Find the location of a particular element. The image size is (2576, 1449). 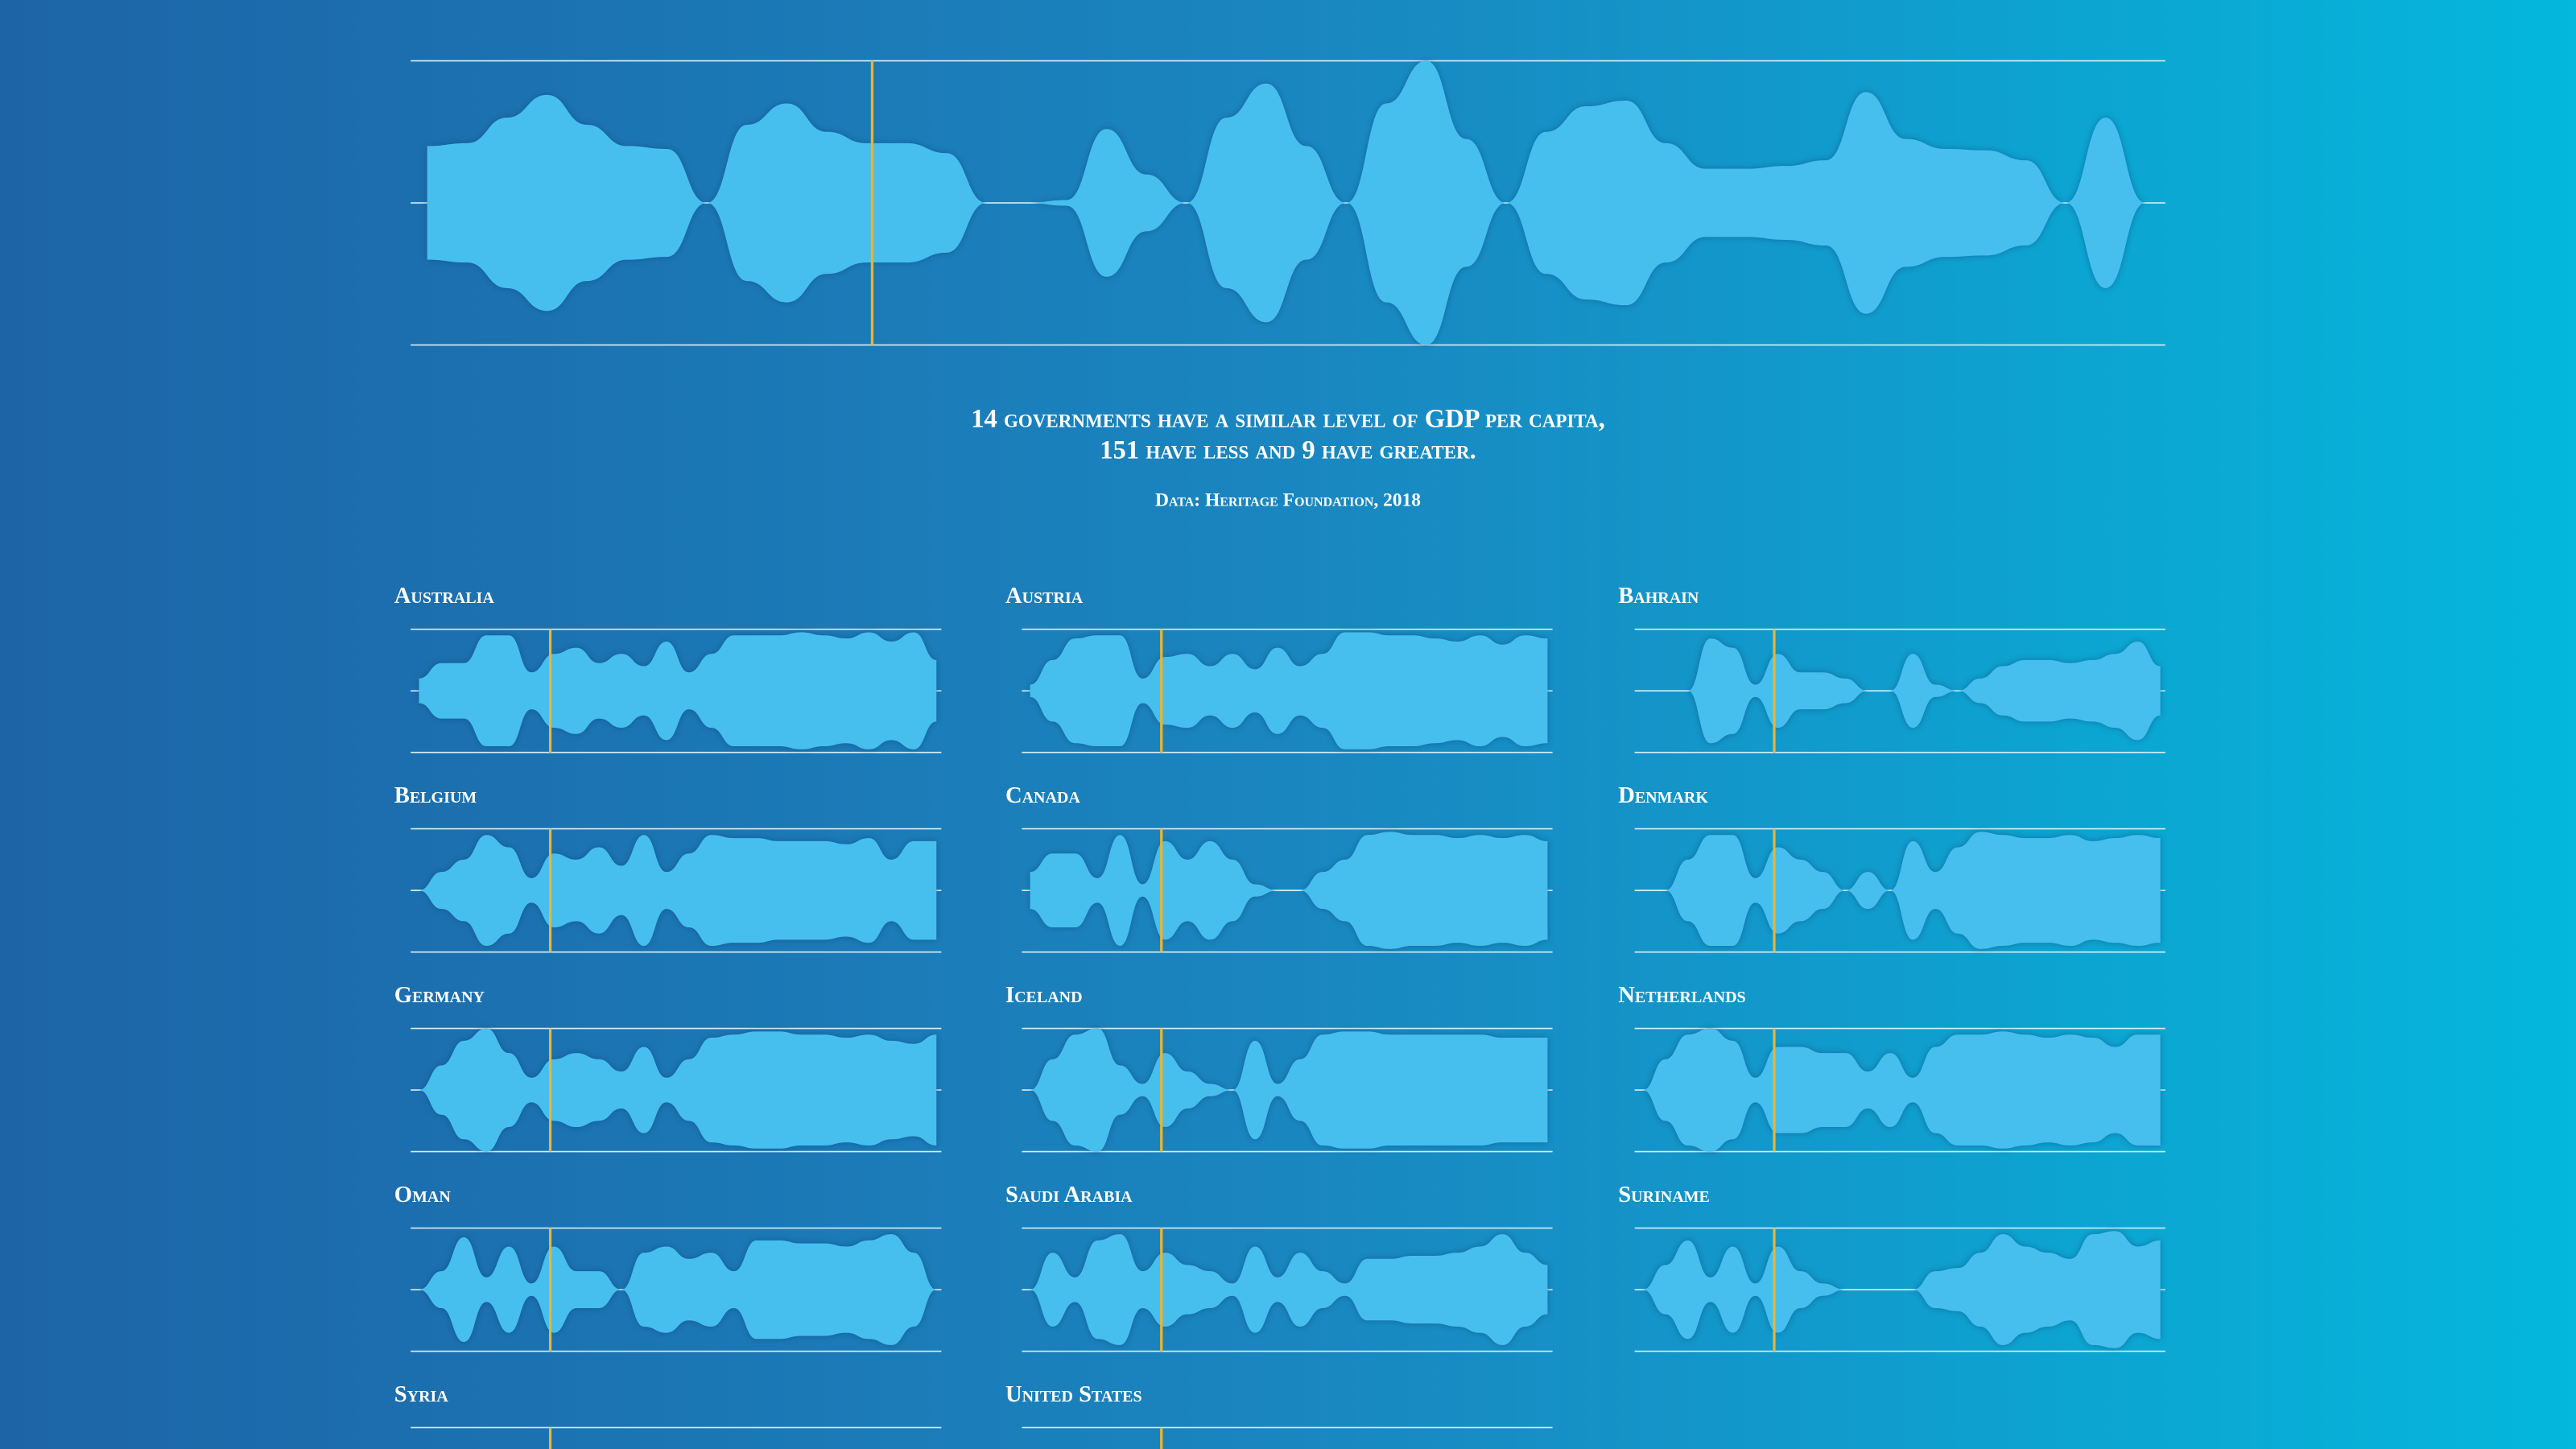

country-name: Suriname is located at coordinates (1664, 1195).